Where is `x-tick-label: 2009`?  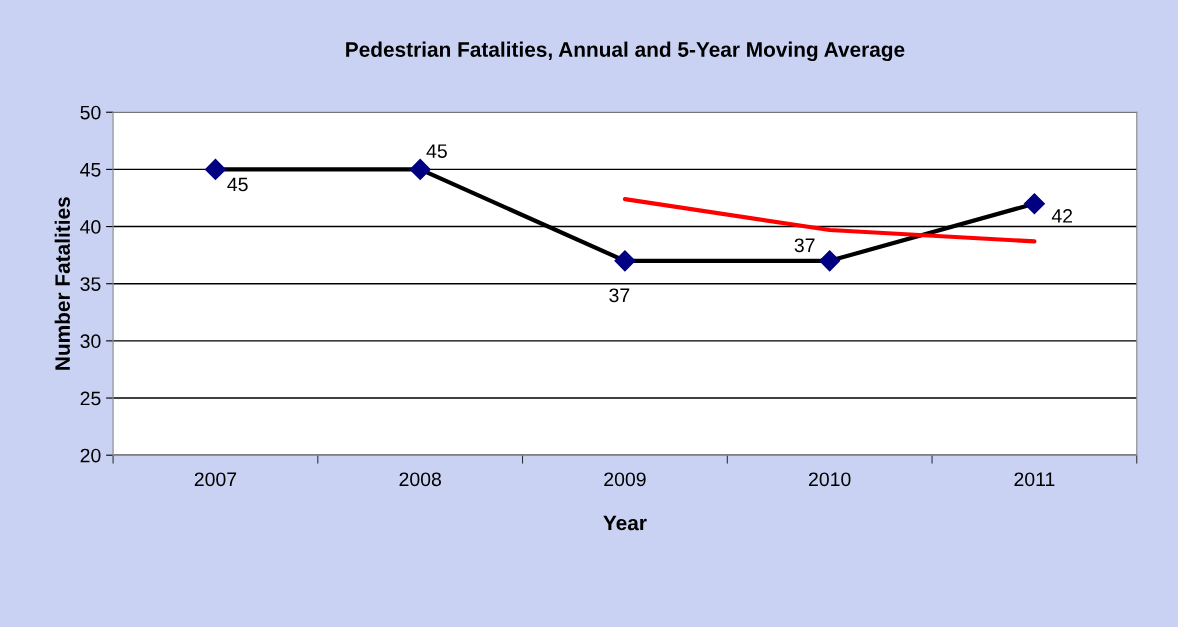
x-tick-label: 2009 is located at coordinates (625, 479).